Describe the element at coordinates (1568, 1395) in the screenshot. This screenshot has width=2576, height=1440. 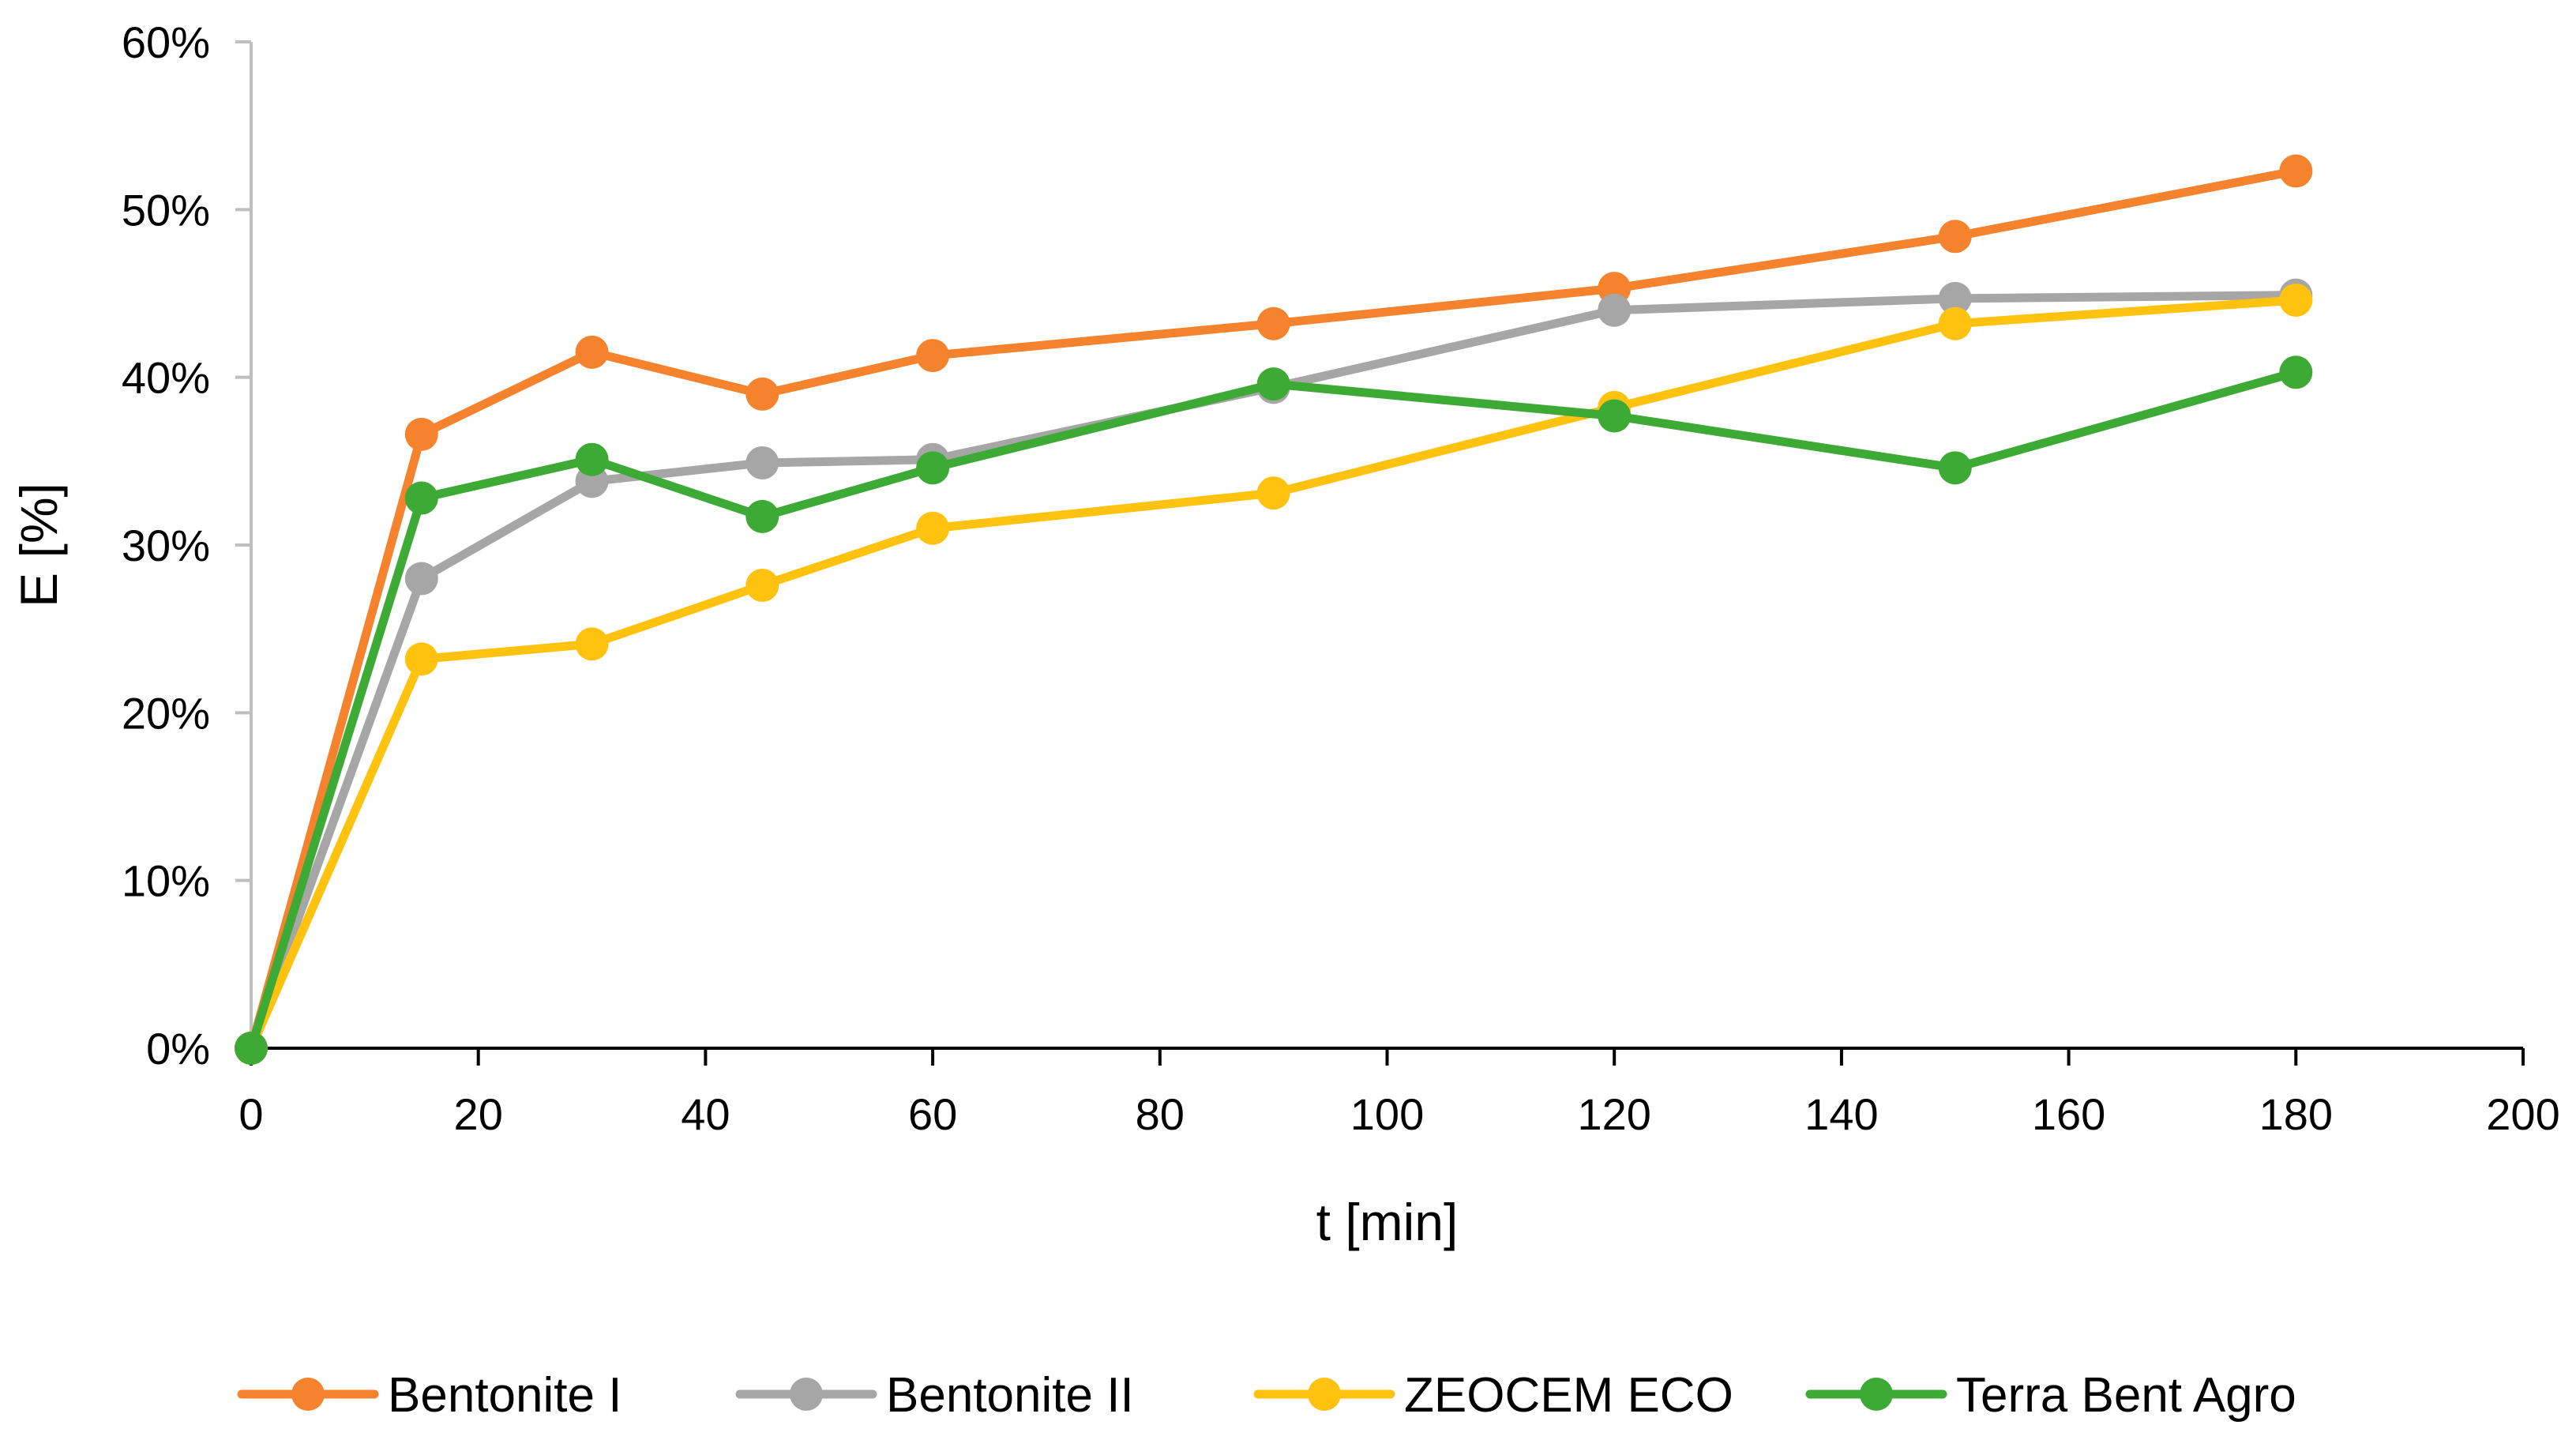
I see `legend-label: ZEOCEM ECO` at that location.